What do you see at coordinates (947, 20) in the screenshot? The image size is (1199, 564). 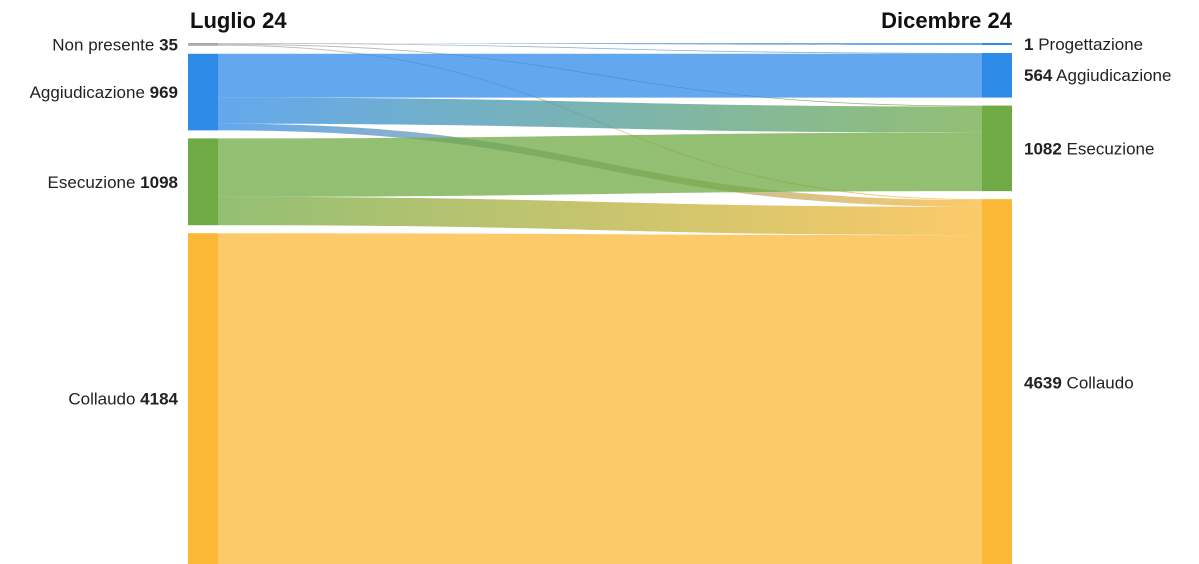 I see `right-header: Dicembre 24` at bounding box center [947, 20].